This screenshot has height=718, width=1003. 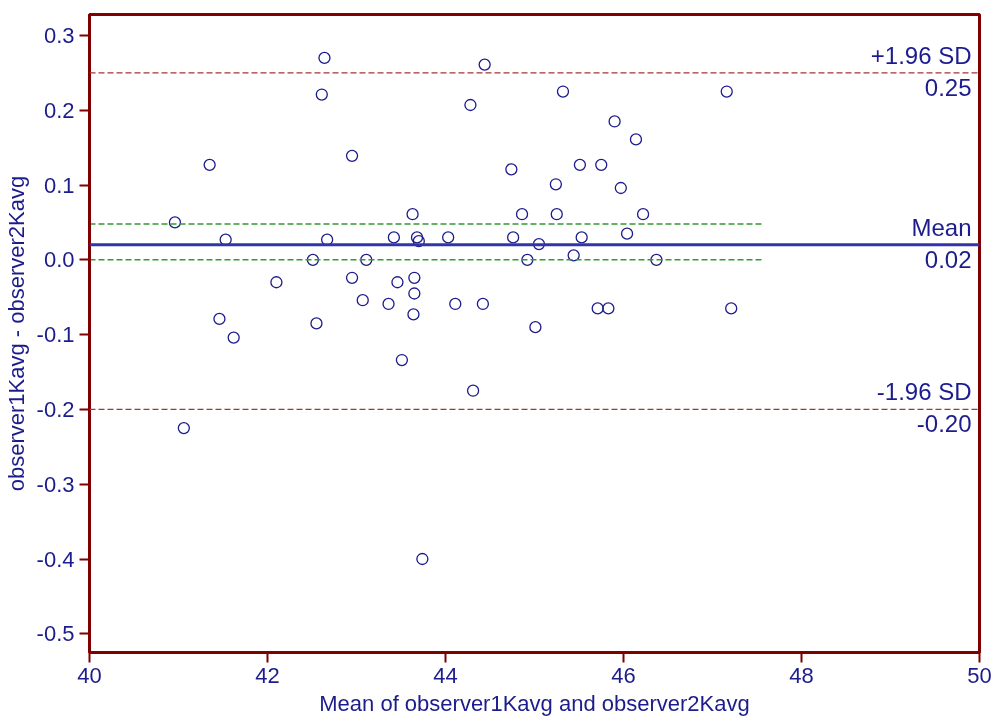 What do you see at coordinates (445, 675) in the screenshot?
I see `x-tick-label: 44` at bounding box center [445, 675].